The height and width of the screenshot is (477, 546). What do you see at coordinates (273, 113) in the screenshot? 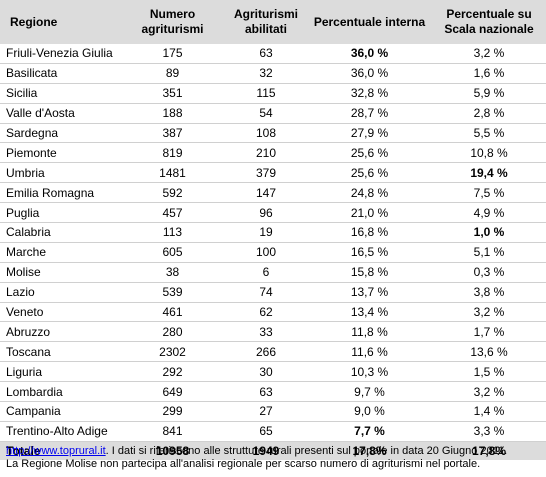
I see `table-row: Valle d'Aosta 188 54 28,7 % 2,8 %` at bounding box center [273, 113].